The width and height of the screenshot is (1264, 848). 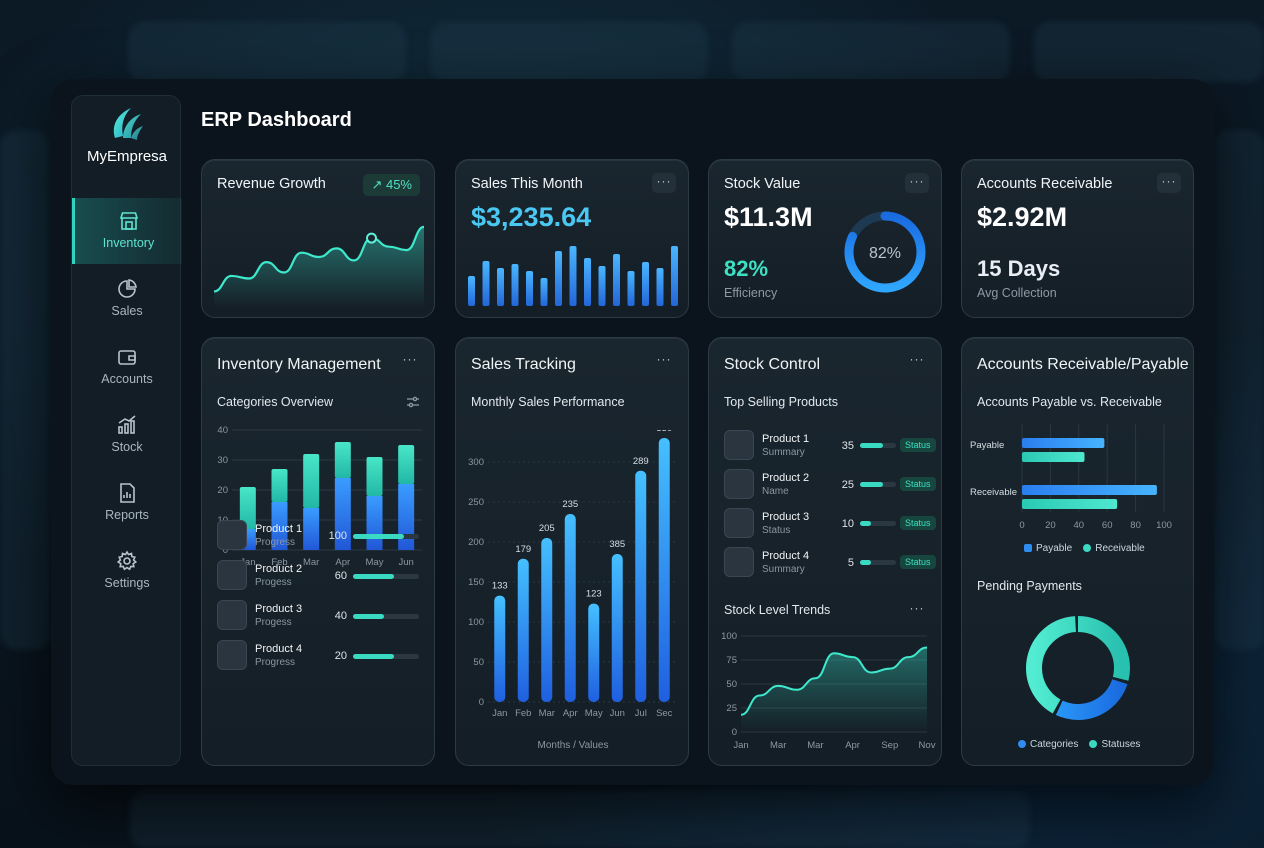 I want to click on stock-product-row: Product 1 Summary 35 Status, so click(x=830, y=447).